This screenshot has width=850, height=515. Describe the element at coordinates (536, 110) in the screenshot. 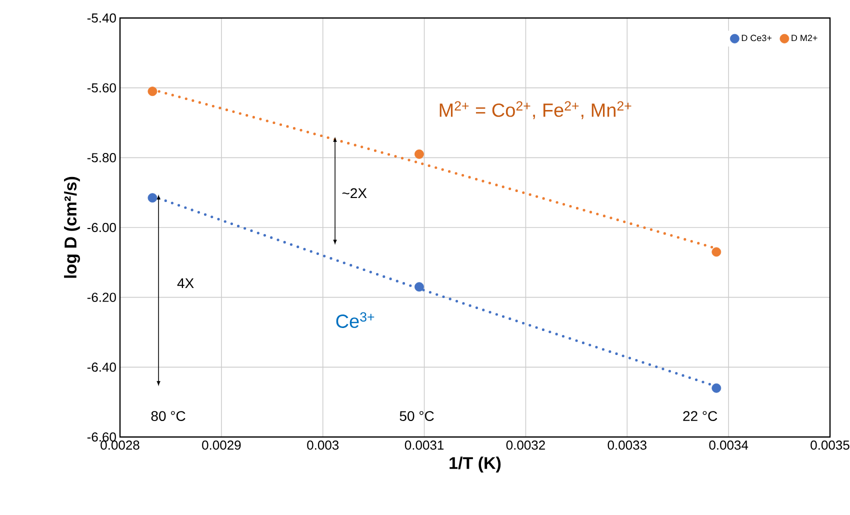

I see `annotation: M$^{2+}$ = Co$^{2+}$, Fe$^{2+}$, Mn$^{2+}$` at that location.